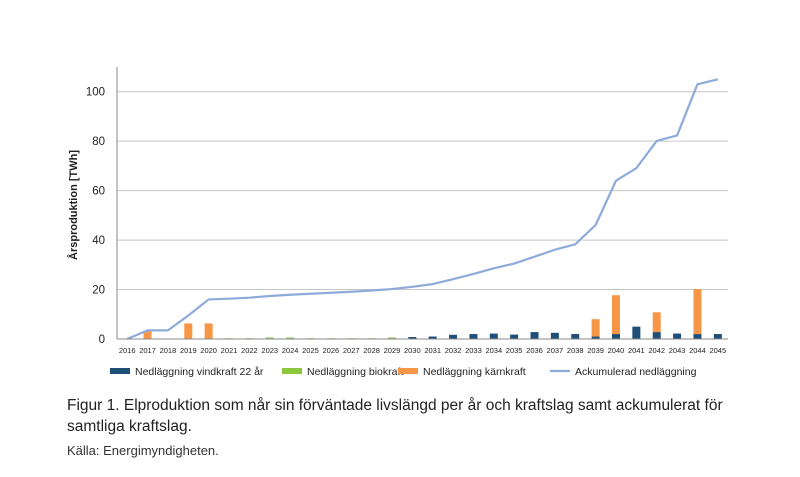 The height and width of the screenshot is (477, 800). What do you see at coordinates (168, 350) in the screenshot?
I see `x-tick-label: 2018` at bounding box center [168, 350].